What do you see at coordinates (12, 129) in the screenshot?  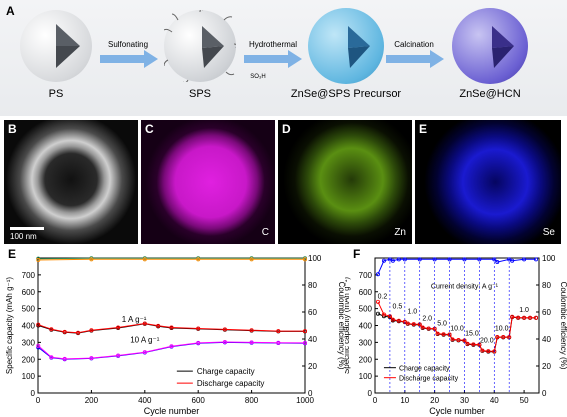 I see `panel-letter-b: B` at bounding box center [12, 129].